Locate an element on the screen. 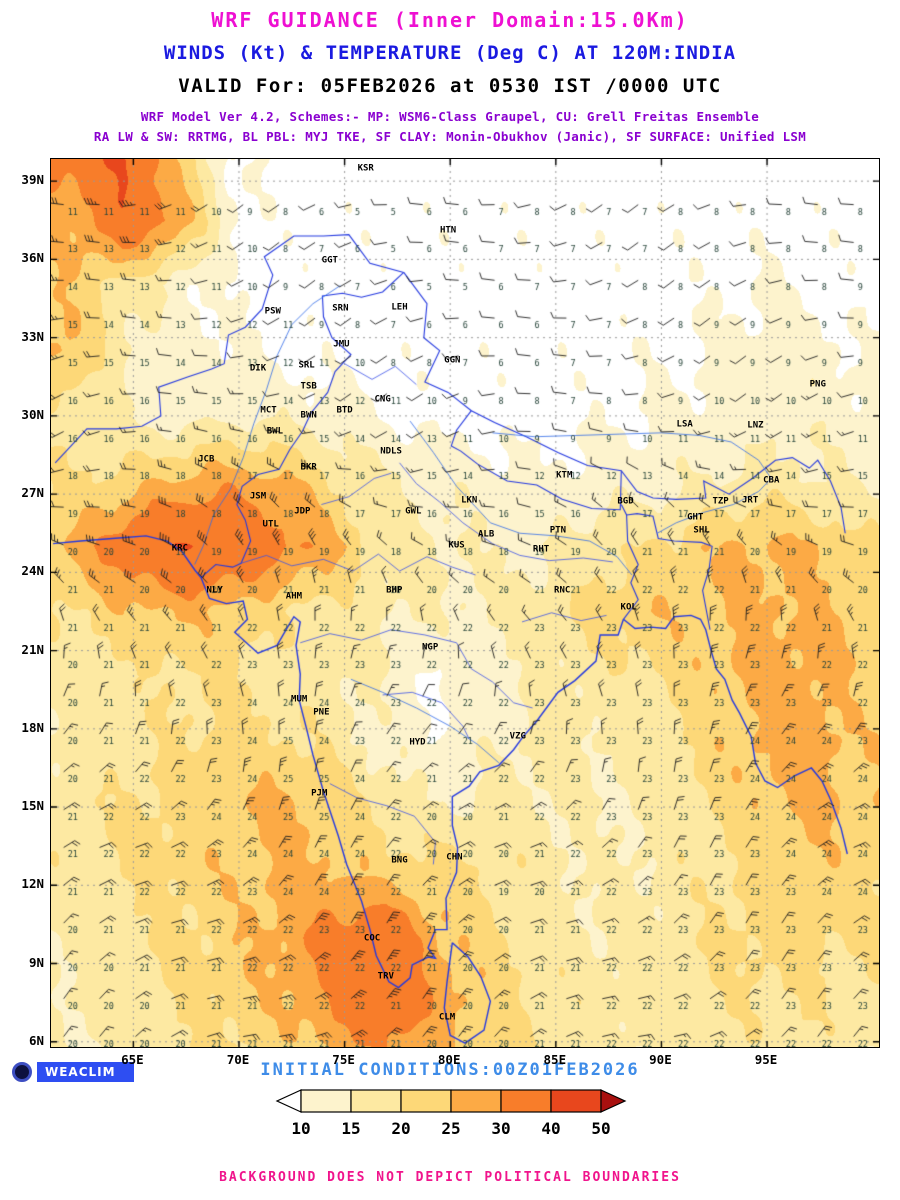 Image resolution: width=900 pixels, height=1200 pixels. colorbar-label: 40 is located at coordinates (550, 1128).